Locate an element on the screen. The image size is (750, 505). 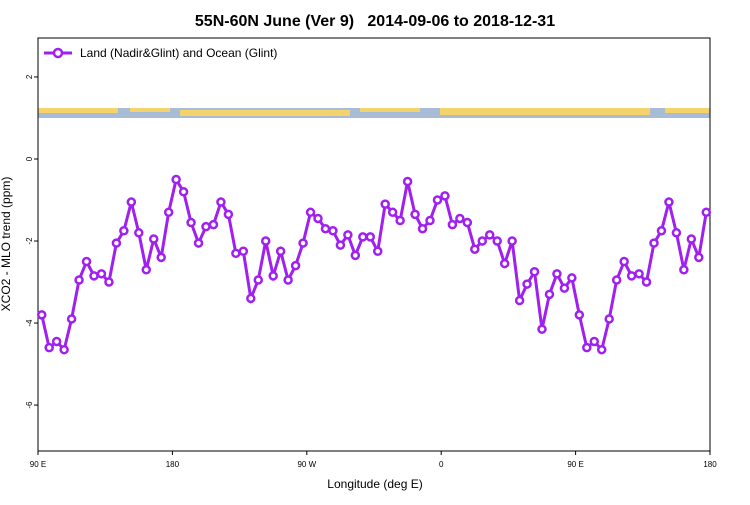
y-tick-label: 2 is located at coordinates (29, 76).